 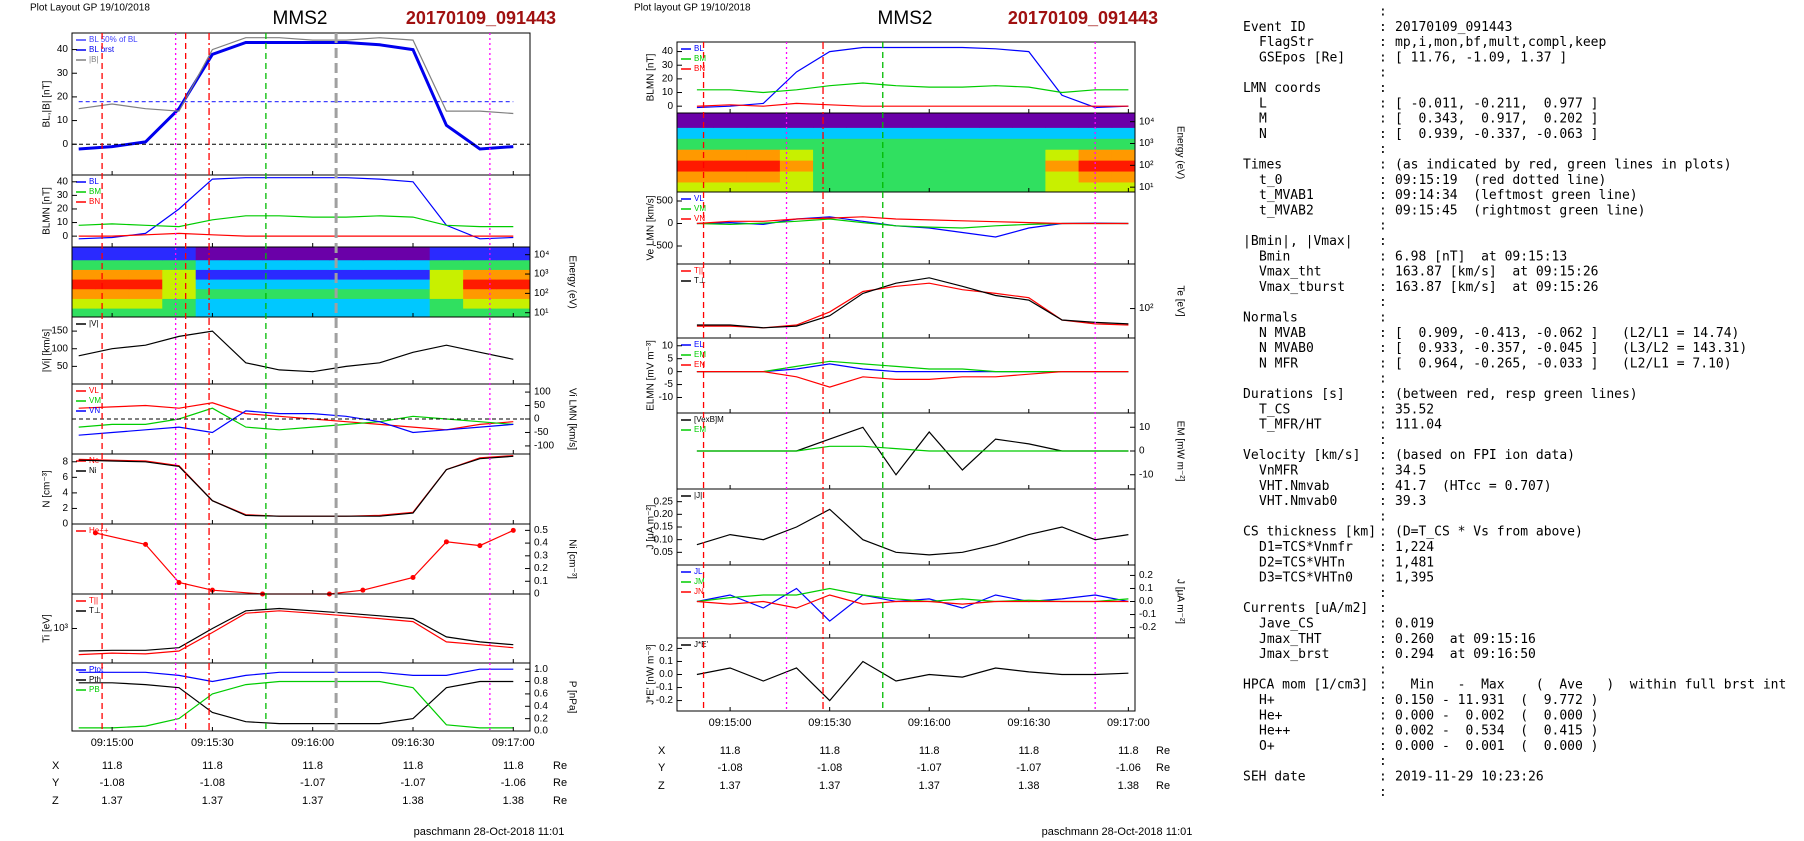 What do you see at coordinates (1179, 152) in the screenshot?
I see `y-axis-label: Energy (eV)` at bounding box center [1179, 152].